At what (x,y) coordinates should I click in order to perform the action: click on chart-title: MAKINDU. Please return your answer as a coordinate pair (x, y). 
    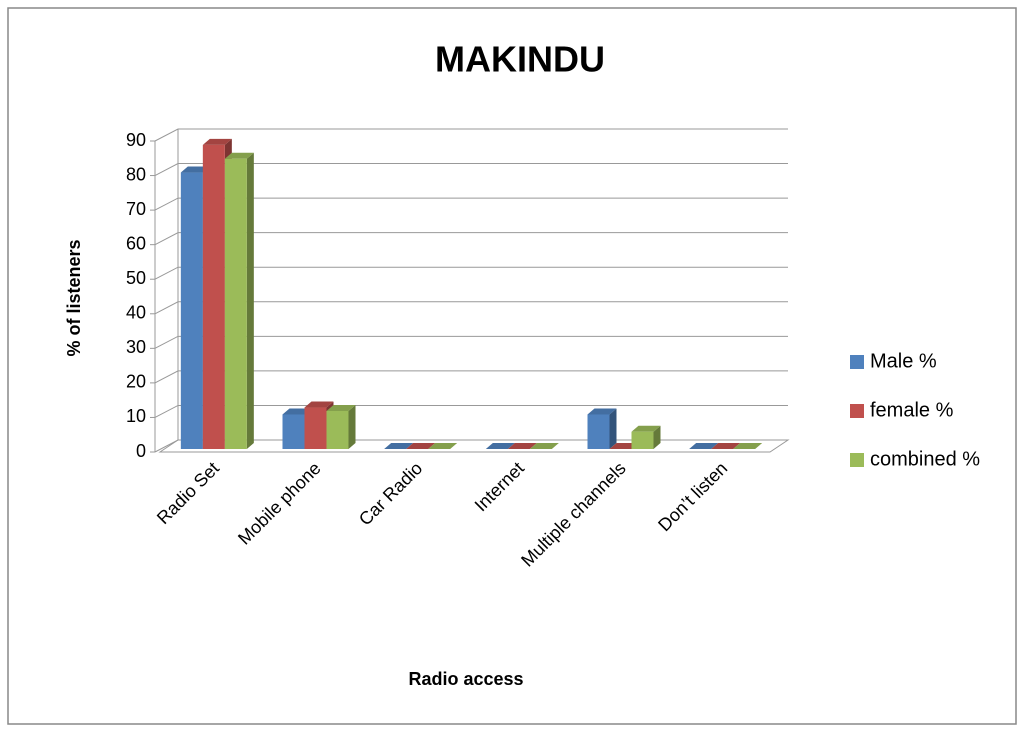
    Looking at the image, I should click on (520, 59).